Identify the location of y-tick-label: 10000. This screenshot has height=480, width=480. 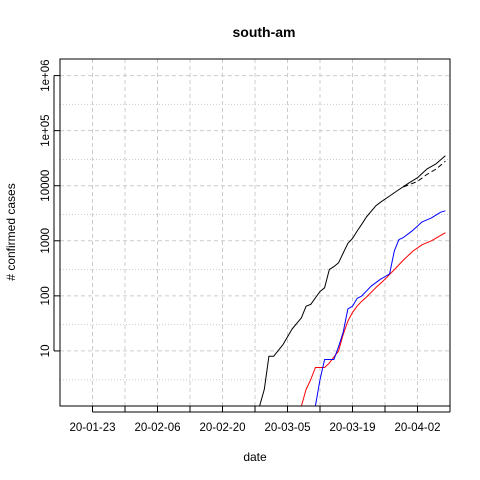
(46, 186).